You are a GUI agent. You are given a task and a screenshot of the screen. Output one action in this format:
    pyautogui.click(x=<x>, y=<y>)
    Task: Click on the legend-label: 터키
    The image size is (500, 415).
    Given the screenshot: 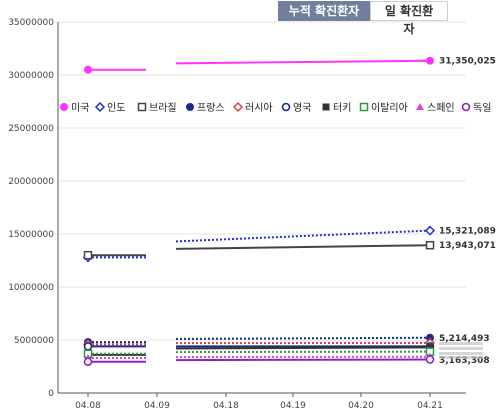 What is the action you would take?
    pyautogui.click(x=342, y=108)
    